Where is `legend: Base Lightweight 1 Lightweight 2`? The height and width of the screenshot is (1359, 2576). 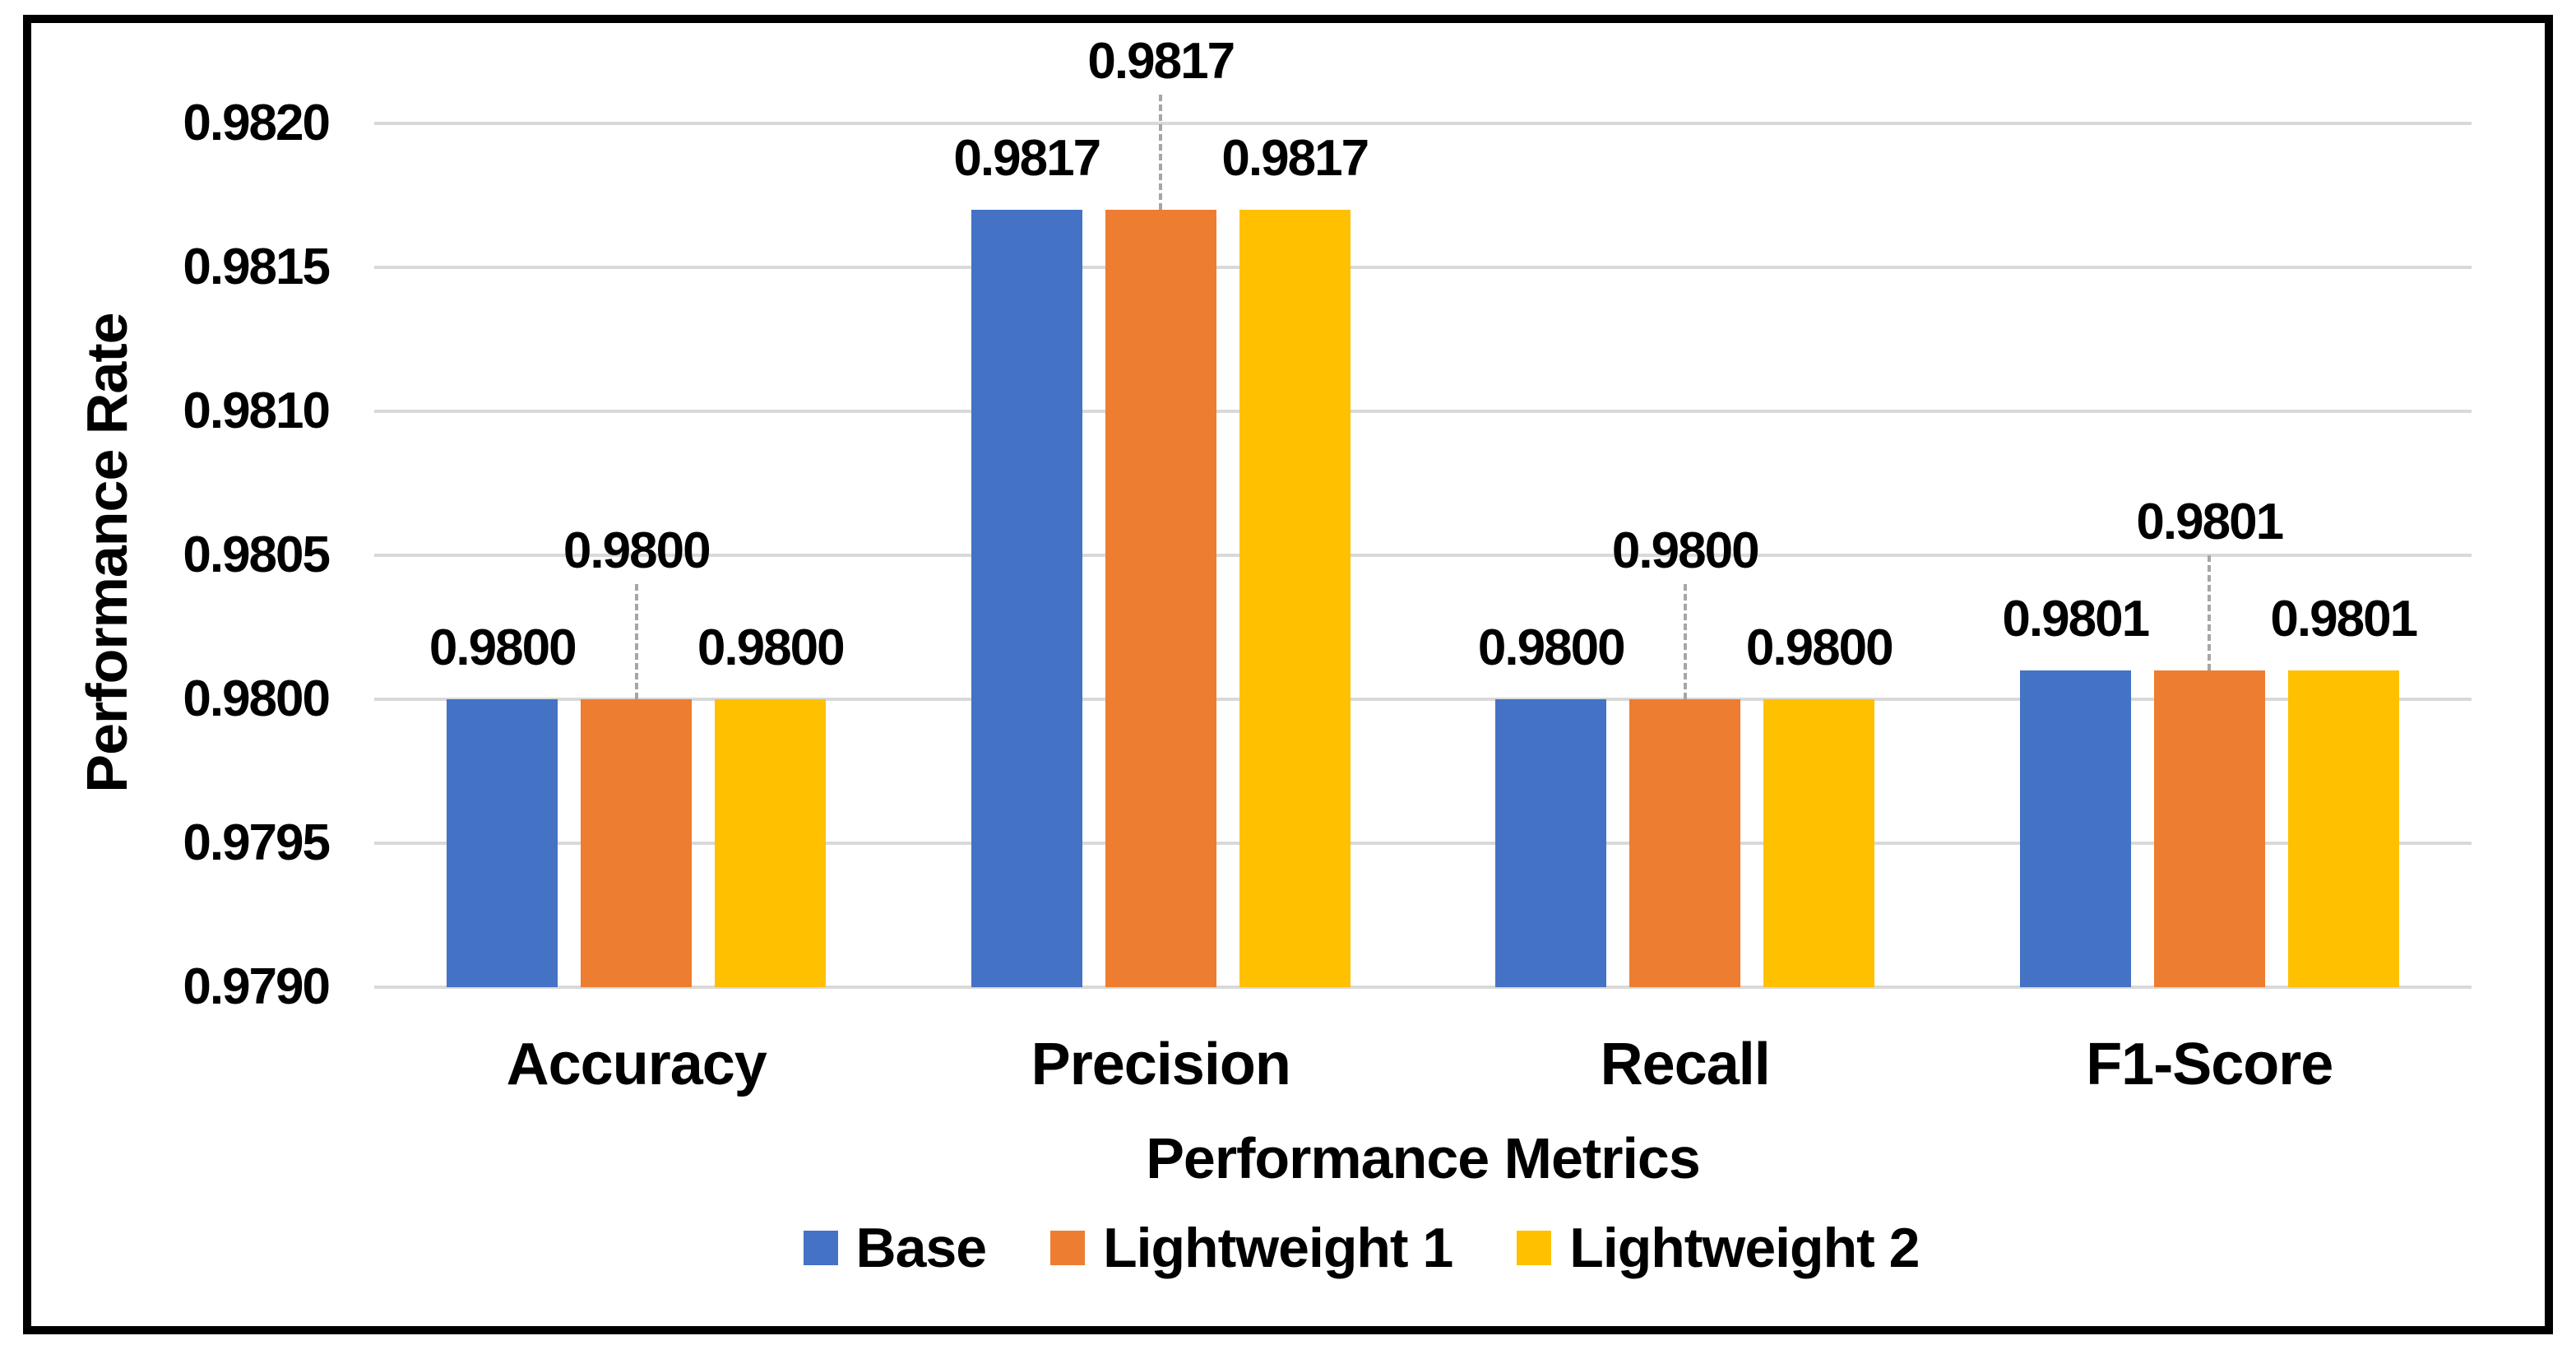 legend: Base Lightweight 1 Lightweight 2 is located at coordinates (1362, 1248).